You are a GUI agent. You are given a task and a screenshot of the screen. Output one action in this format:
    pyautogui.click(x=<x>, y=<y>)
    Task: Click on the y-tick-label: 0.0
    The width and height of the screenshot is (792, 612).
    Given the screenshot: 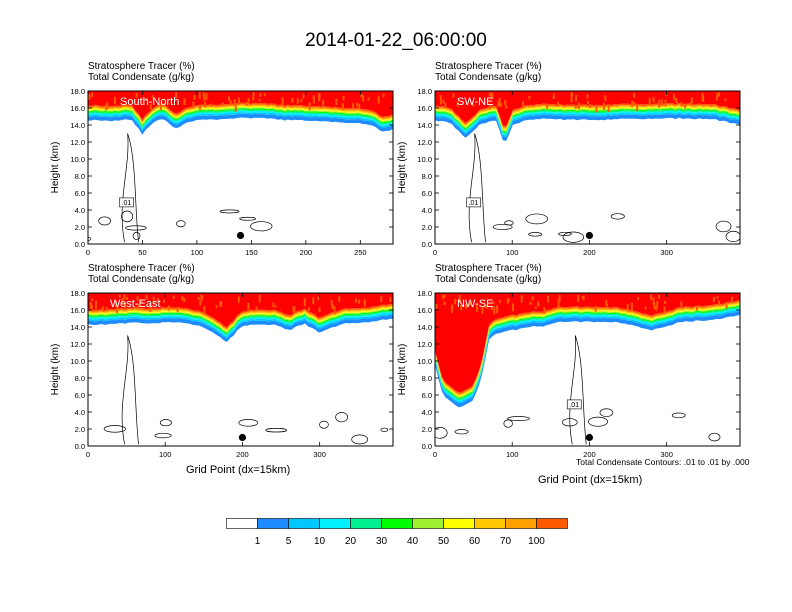 What is the action you would take?
    pyautogui.click(x=427, y=244)
    